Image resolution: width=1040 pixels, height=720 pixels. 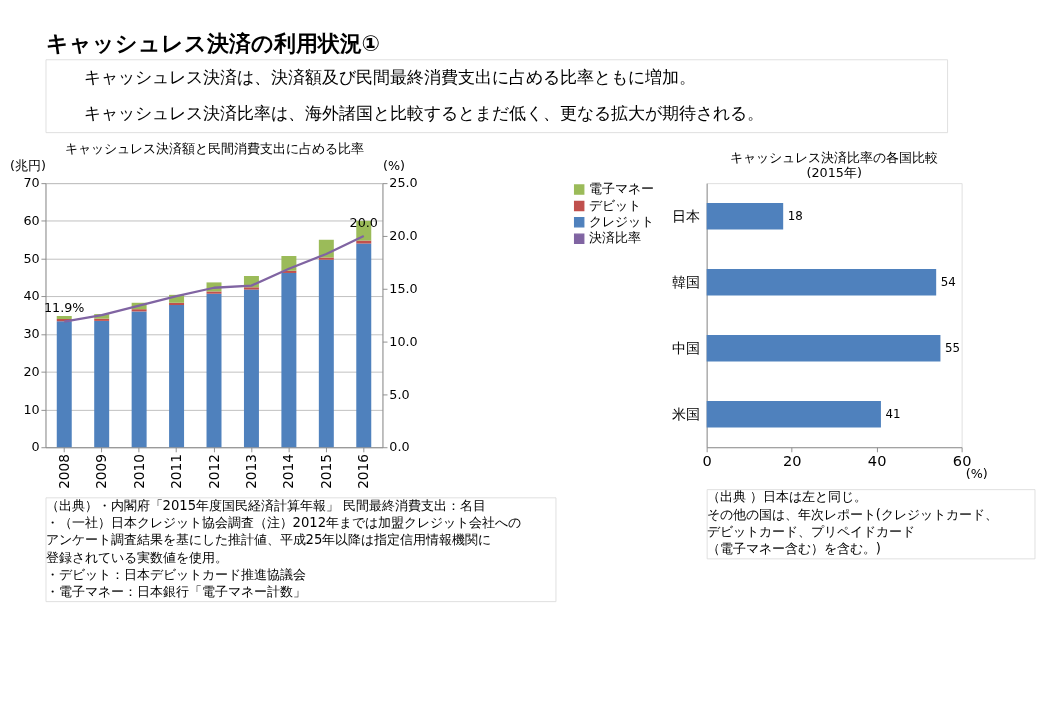 What do you see at coordinates (363, 471) in the screenshot?
I see `x-tick-label: 2016` at bounding box center [363, 471].